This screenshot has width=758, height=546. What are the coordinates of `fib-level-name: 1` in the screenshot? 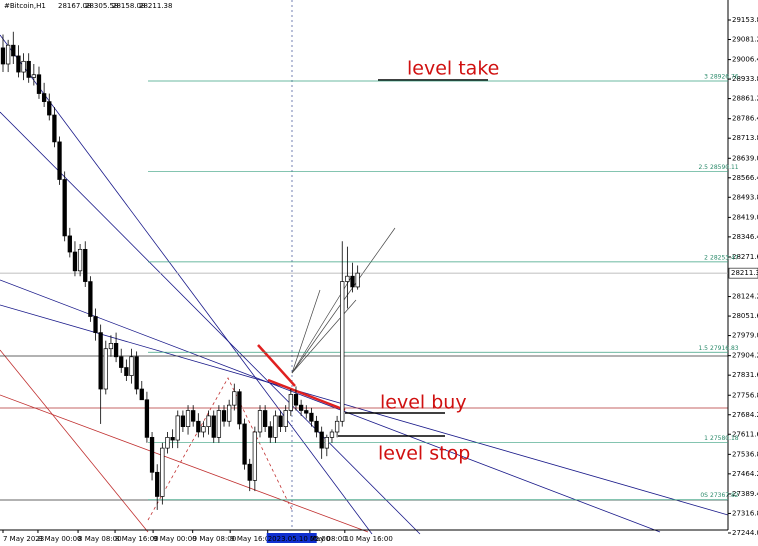 It's located at (706, 438).